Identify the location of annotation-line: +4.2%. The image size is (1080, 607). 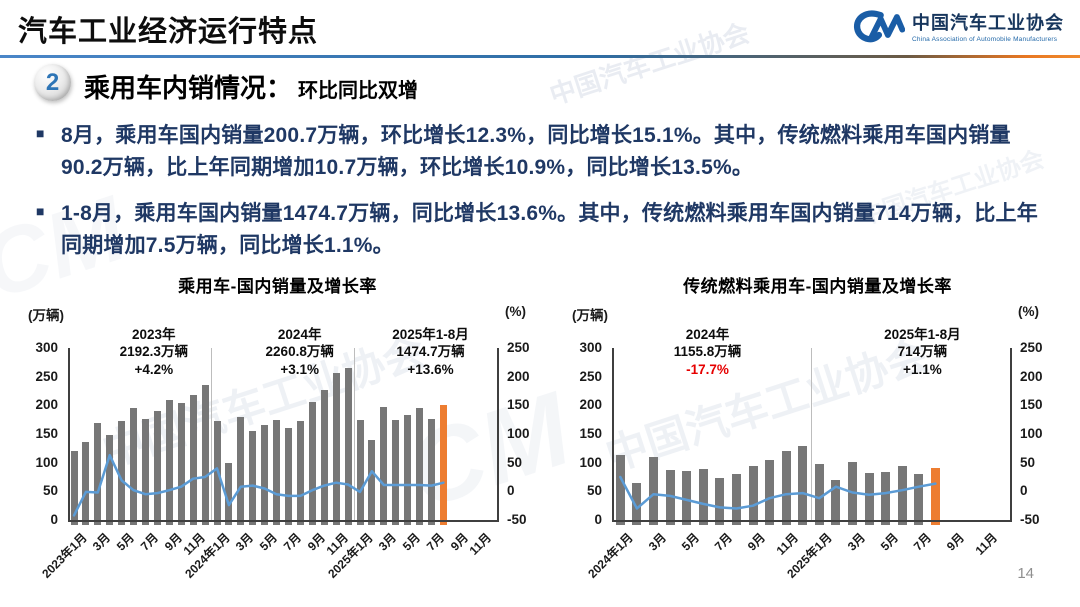
(154, 369).